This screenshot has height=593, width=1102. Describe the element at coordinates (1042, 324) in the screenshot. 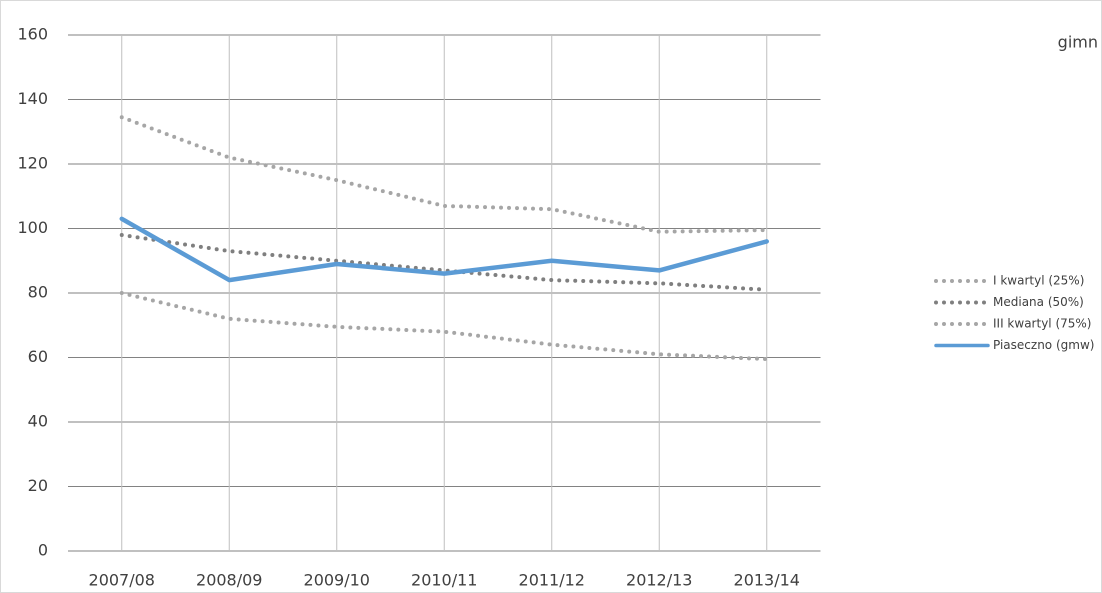

I see `legend-label: III kwartyl (75%)` at that location.